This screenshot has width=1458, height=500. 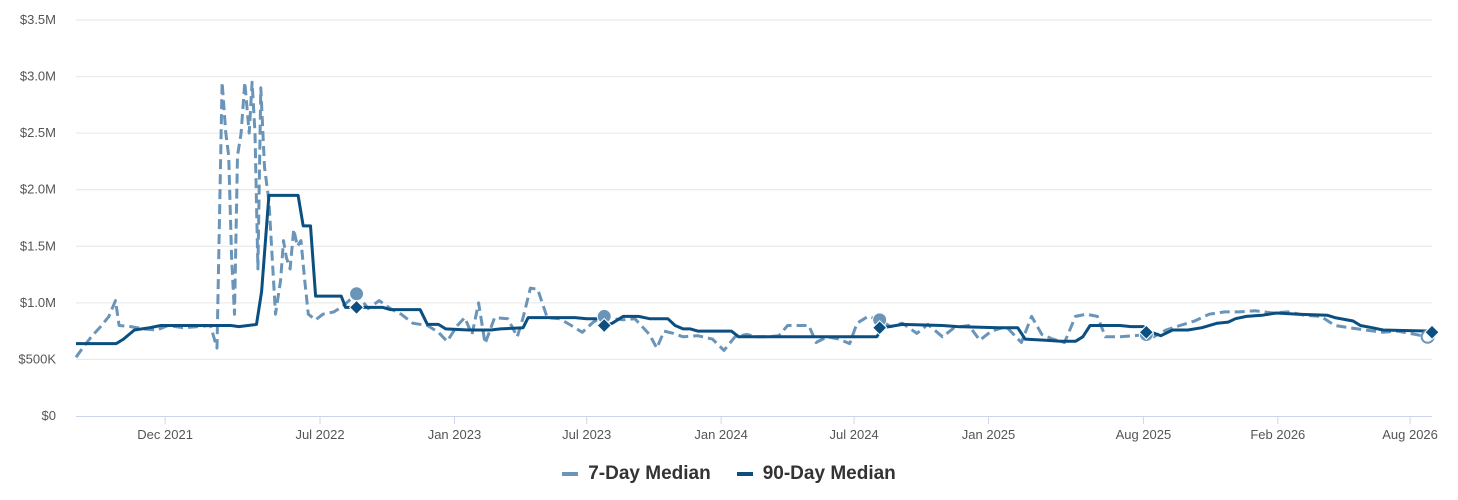 What do you see at coordinates (37, 217) in the screenshot?
I see `y-axis-labels: $0 $500K $1.0M $1.5M $2.0M $2.5M $3.0M $3.5M` at bounding box center [37, 217].